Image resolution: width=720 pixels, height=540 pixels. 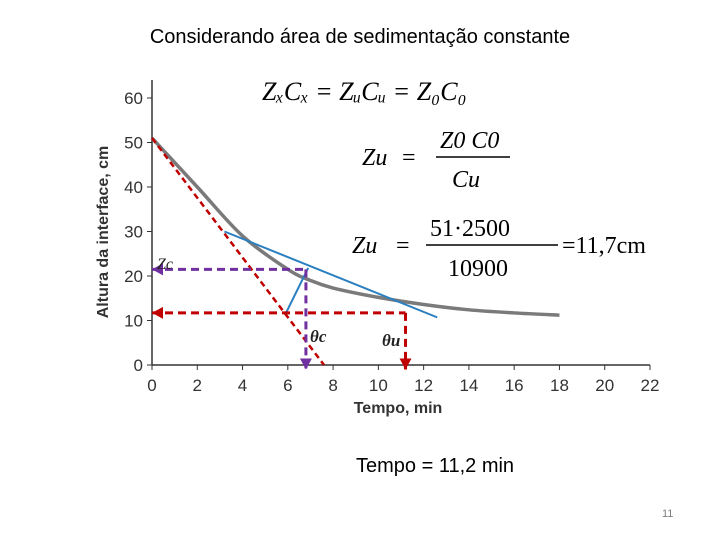 I want to click on x-tick-label: 0, so click(x=151, y=385).